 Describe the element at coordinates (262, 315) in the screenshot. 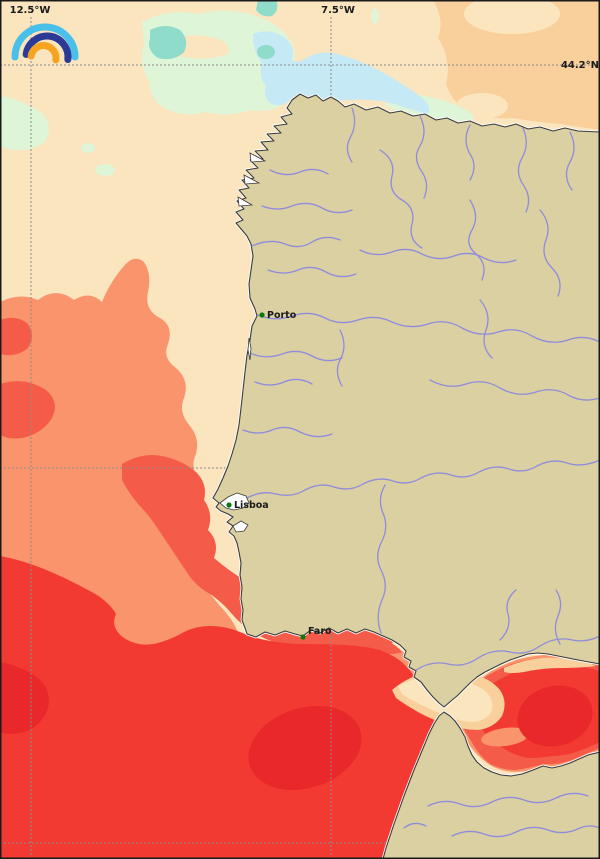

I see `city-dot-porto` at that location.